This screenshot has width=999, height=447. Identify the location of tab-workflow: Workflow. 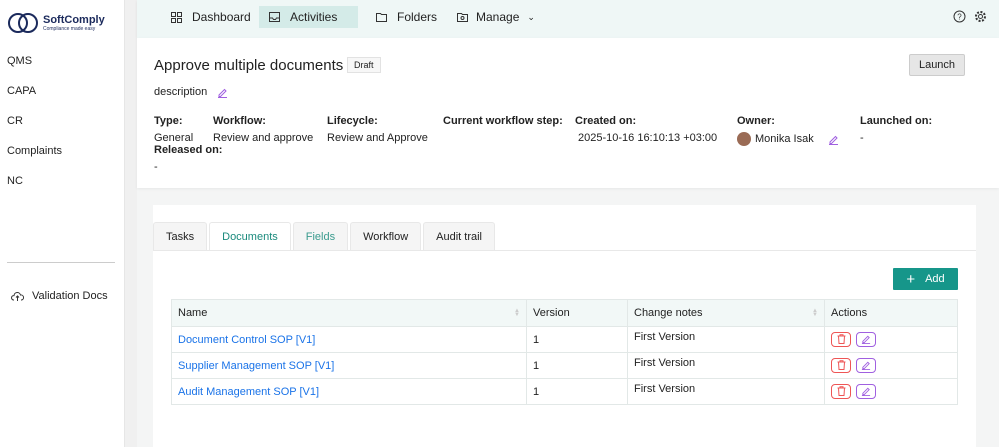
(386, 236).